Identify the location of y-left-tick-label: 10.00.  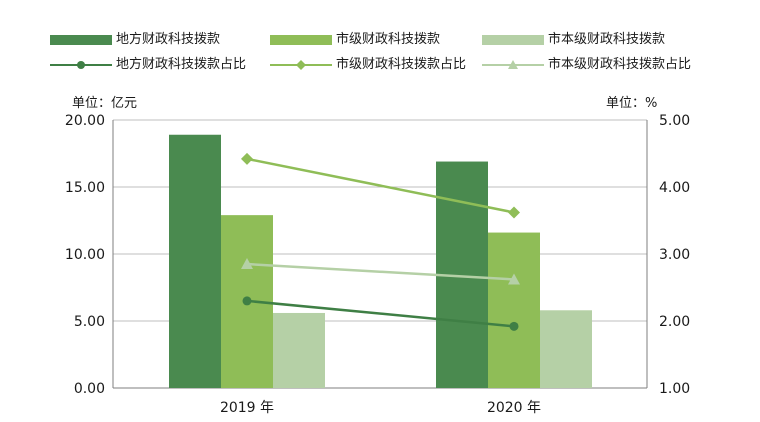
(85, 255).